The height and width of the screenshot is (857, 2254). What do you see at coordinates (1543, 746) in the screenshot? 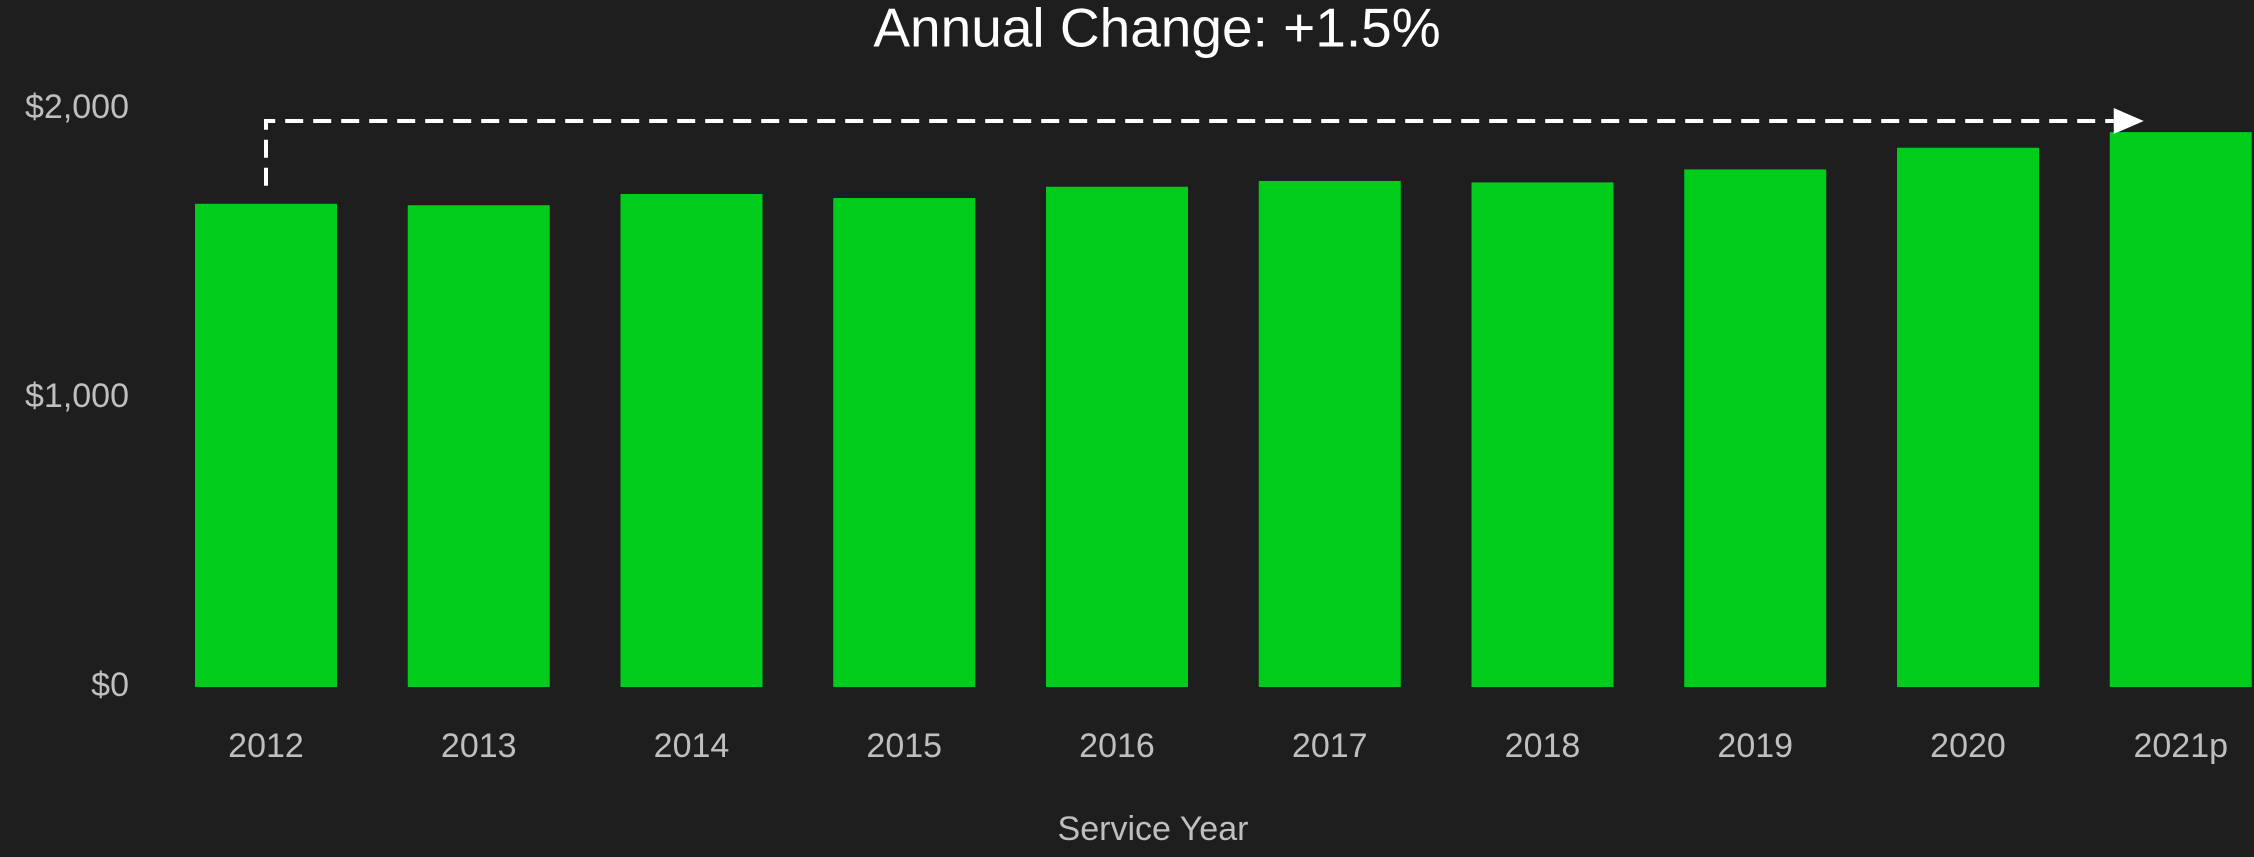
I see `x-tick-label: 2018` at bounding box center [1543, 746].